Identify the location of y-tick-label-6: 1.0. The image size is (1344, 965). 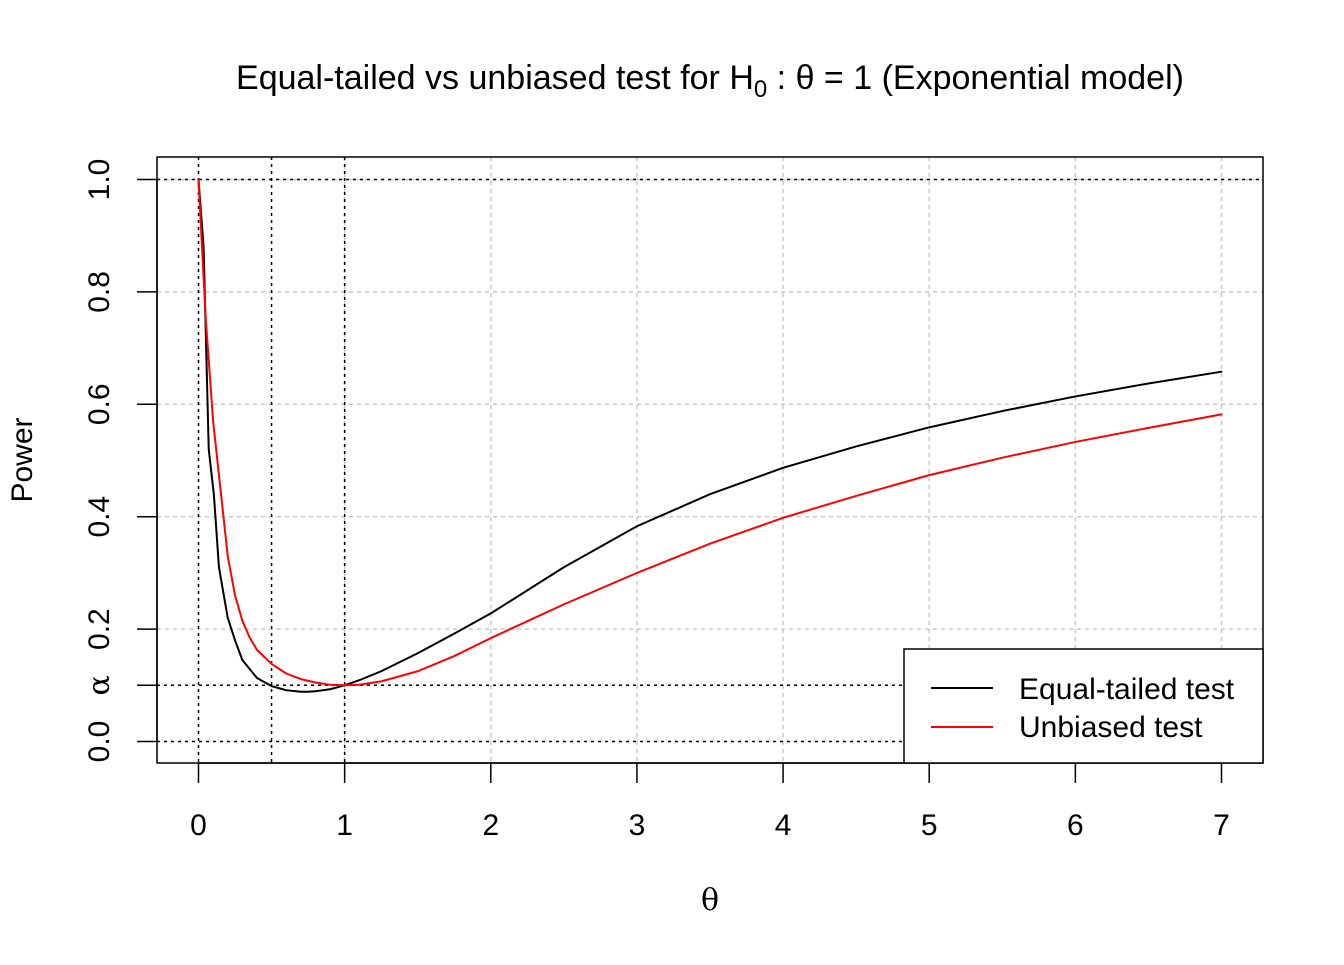
(99, 180).